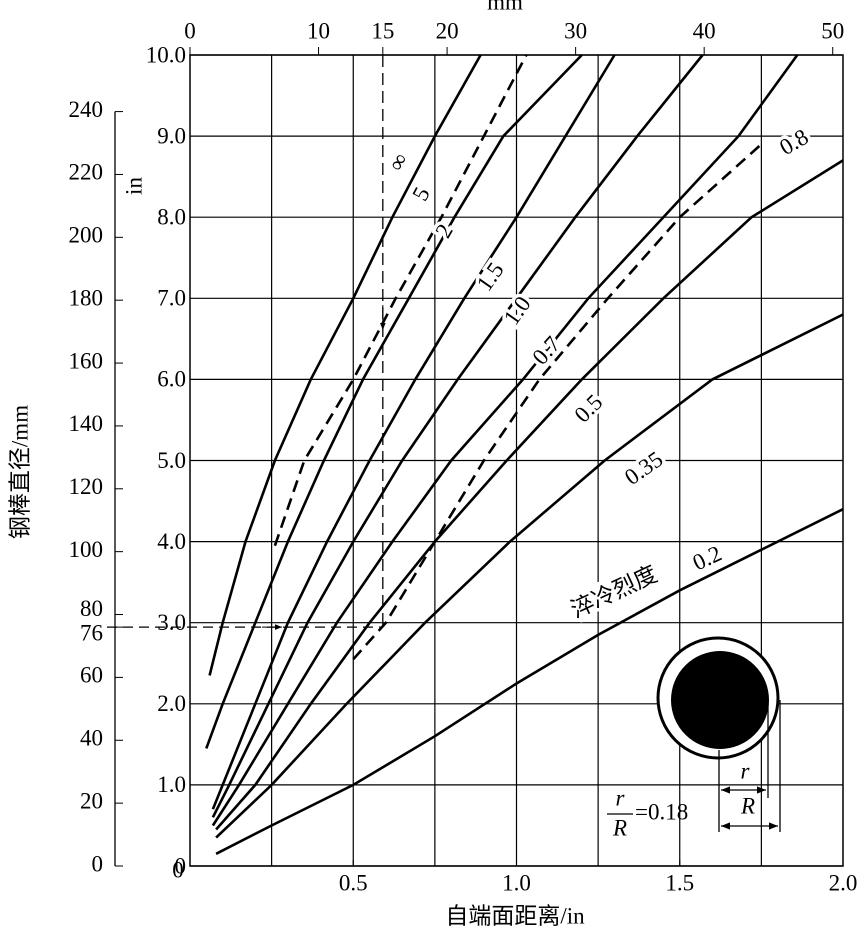  I want to click on y2-axis-label: 钢棒直径/mm, so click(19, 472).